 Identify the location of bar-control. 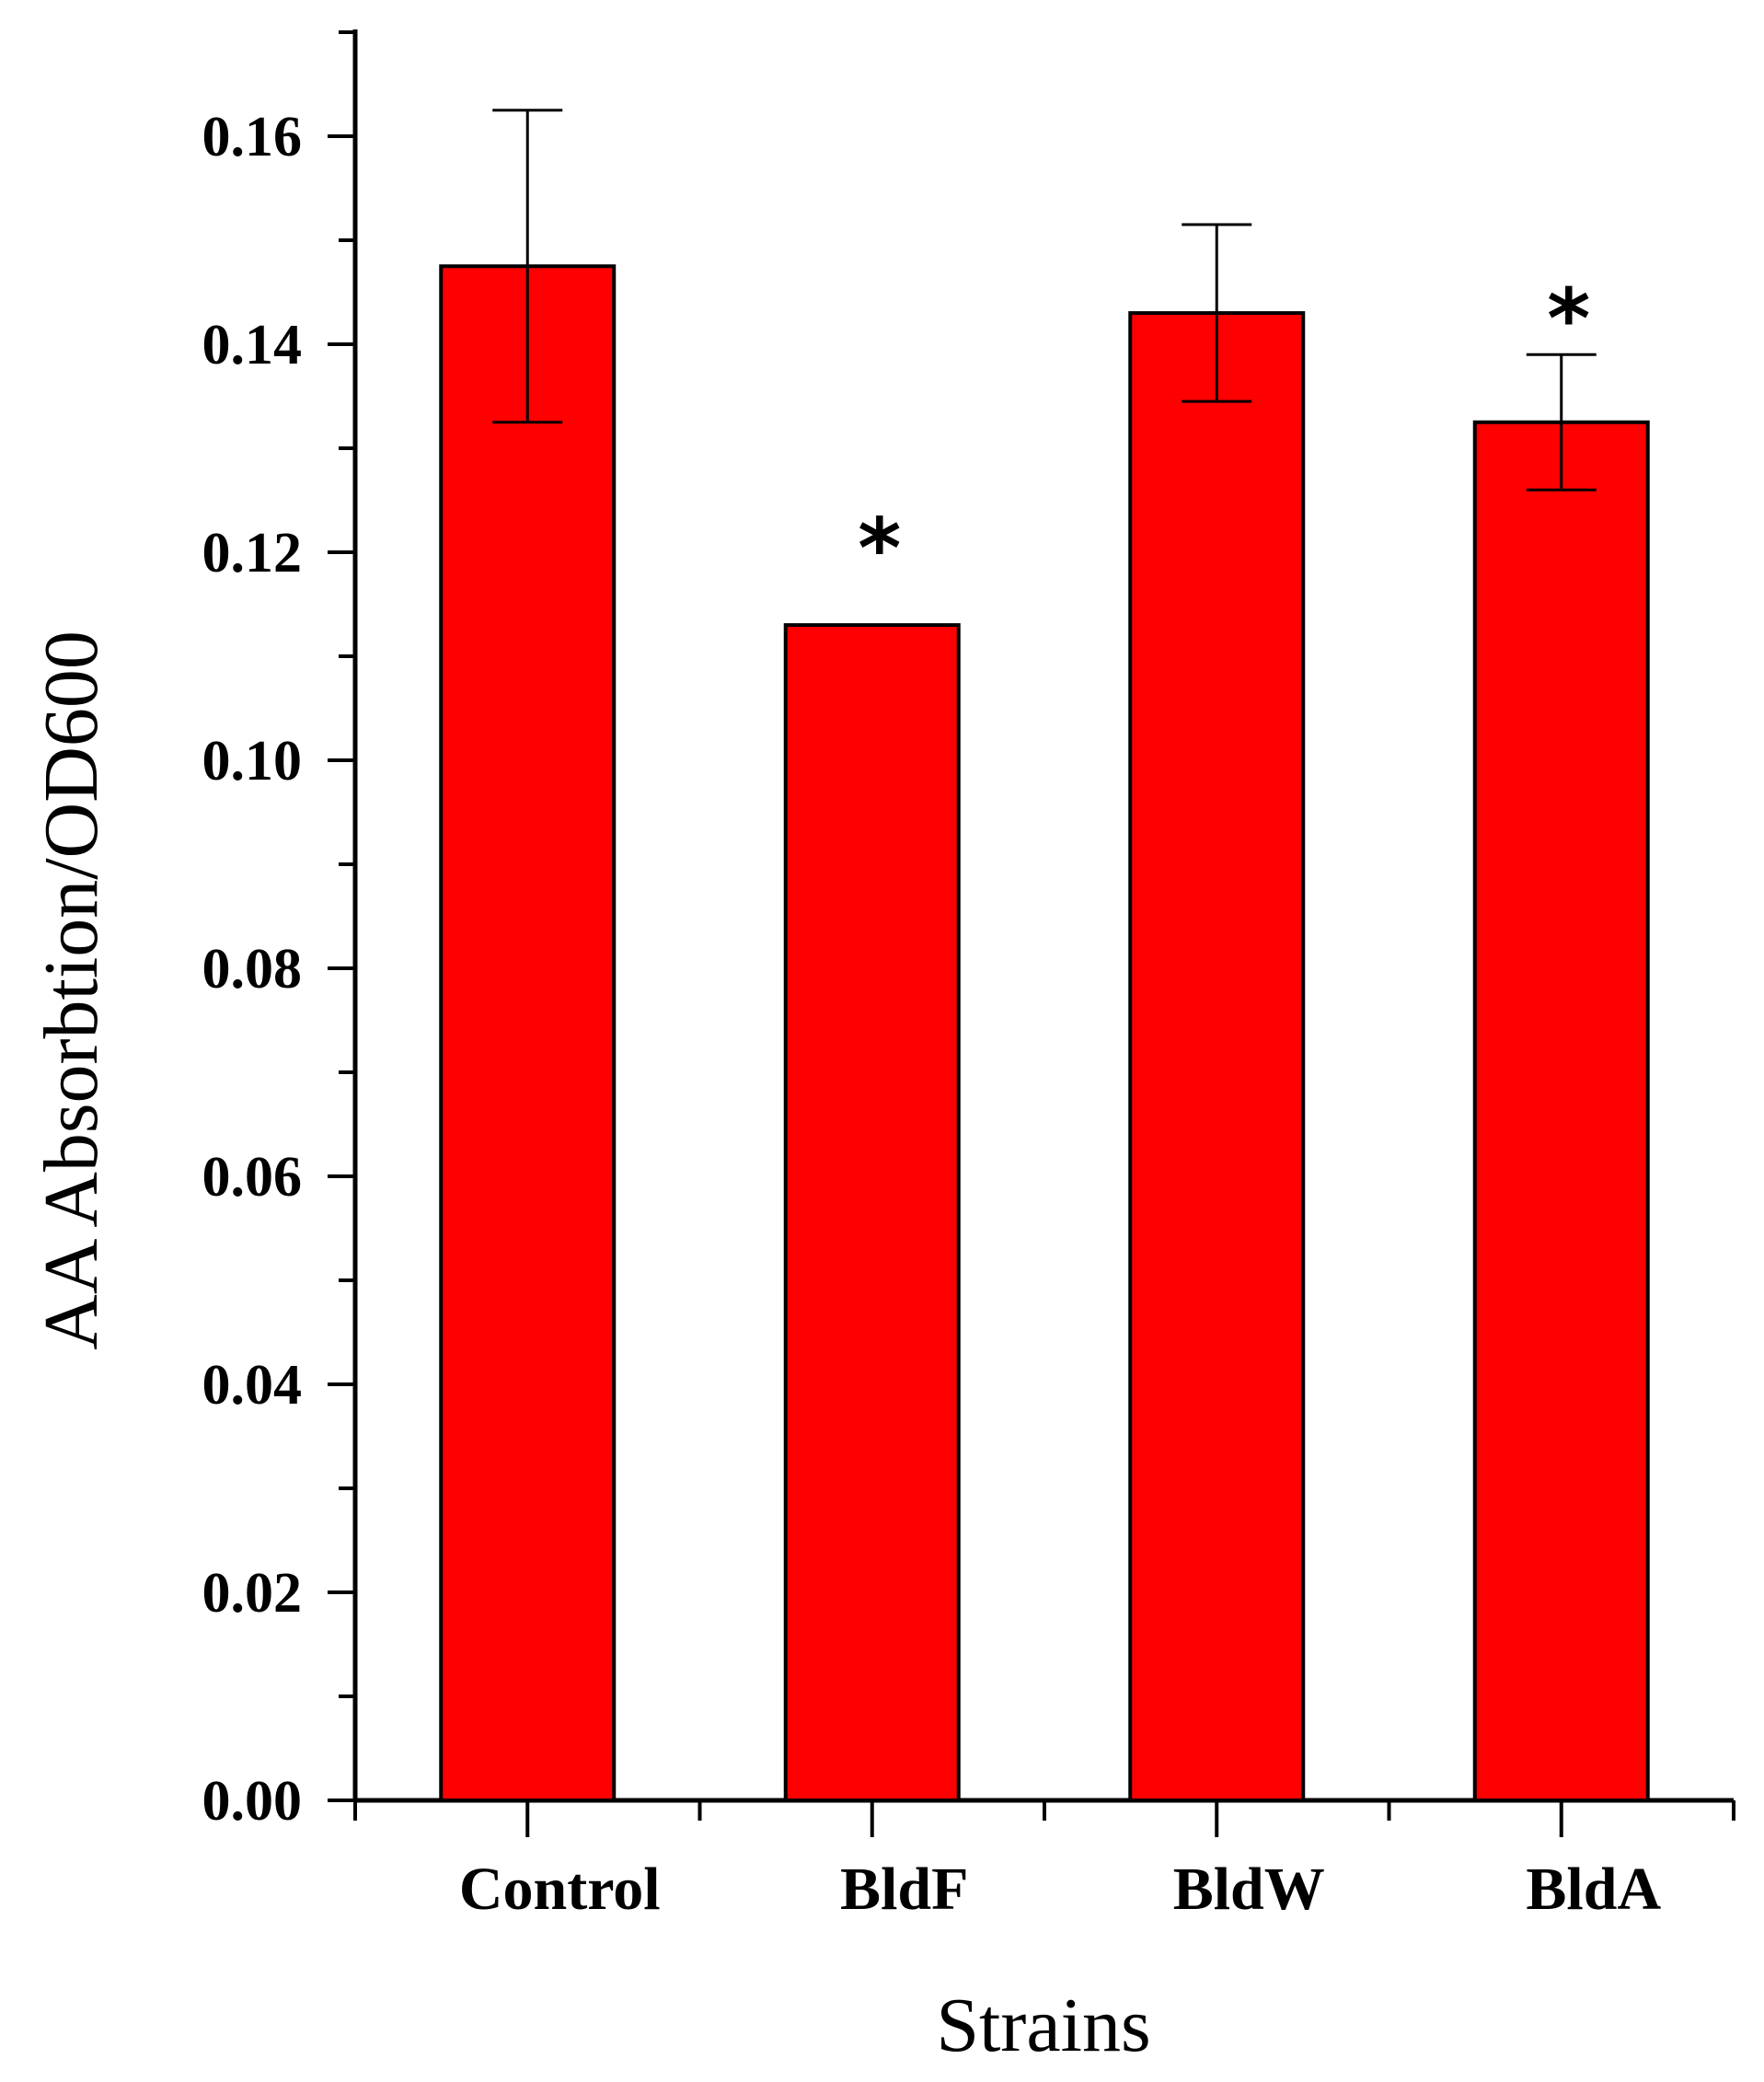
(528, 1033).